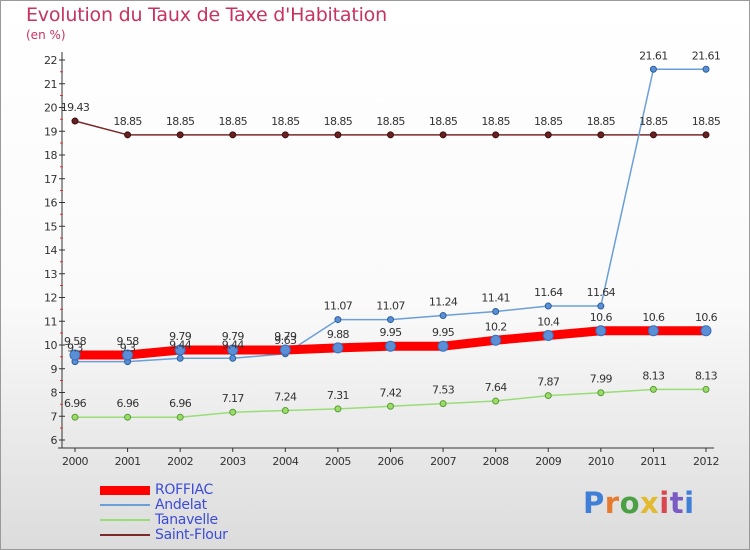 Image resolution: width=750 pixels, height=550 pixels. Describe the element at coordinates (50, 298) in the screenshot. I see `y-tick-label: 12` at that location.